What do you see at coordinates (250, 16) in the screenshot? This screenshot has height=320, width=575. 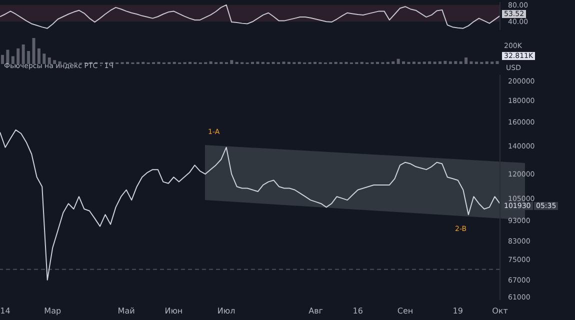 I see `line-series` at bounding box center [250, 16].